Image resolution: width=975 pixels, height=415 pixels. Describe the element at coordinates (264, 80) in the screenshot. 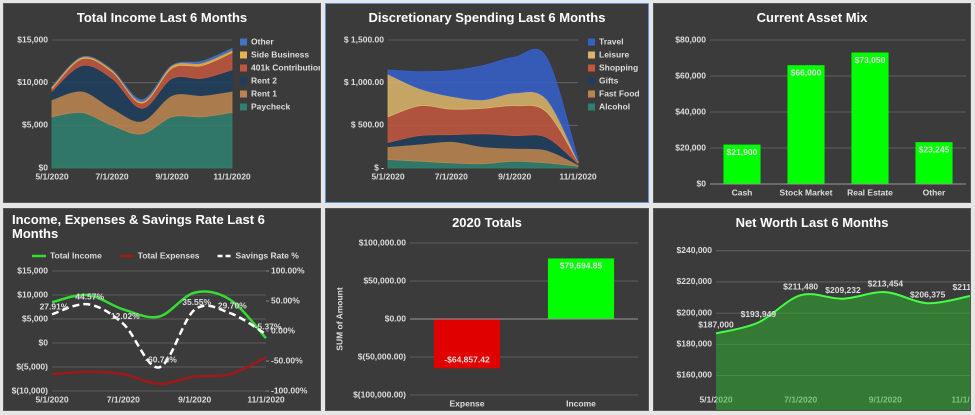

I see `legend-label: Rent 2` at that location.